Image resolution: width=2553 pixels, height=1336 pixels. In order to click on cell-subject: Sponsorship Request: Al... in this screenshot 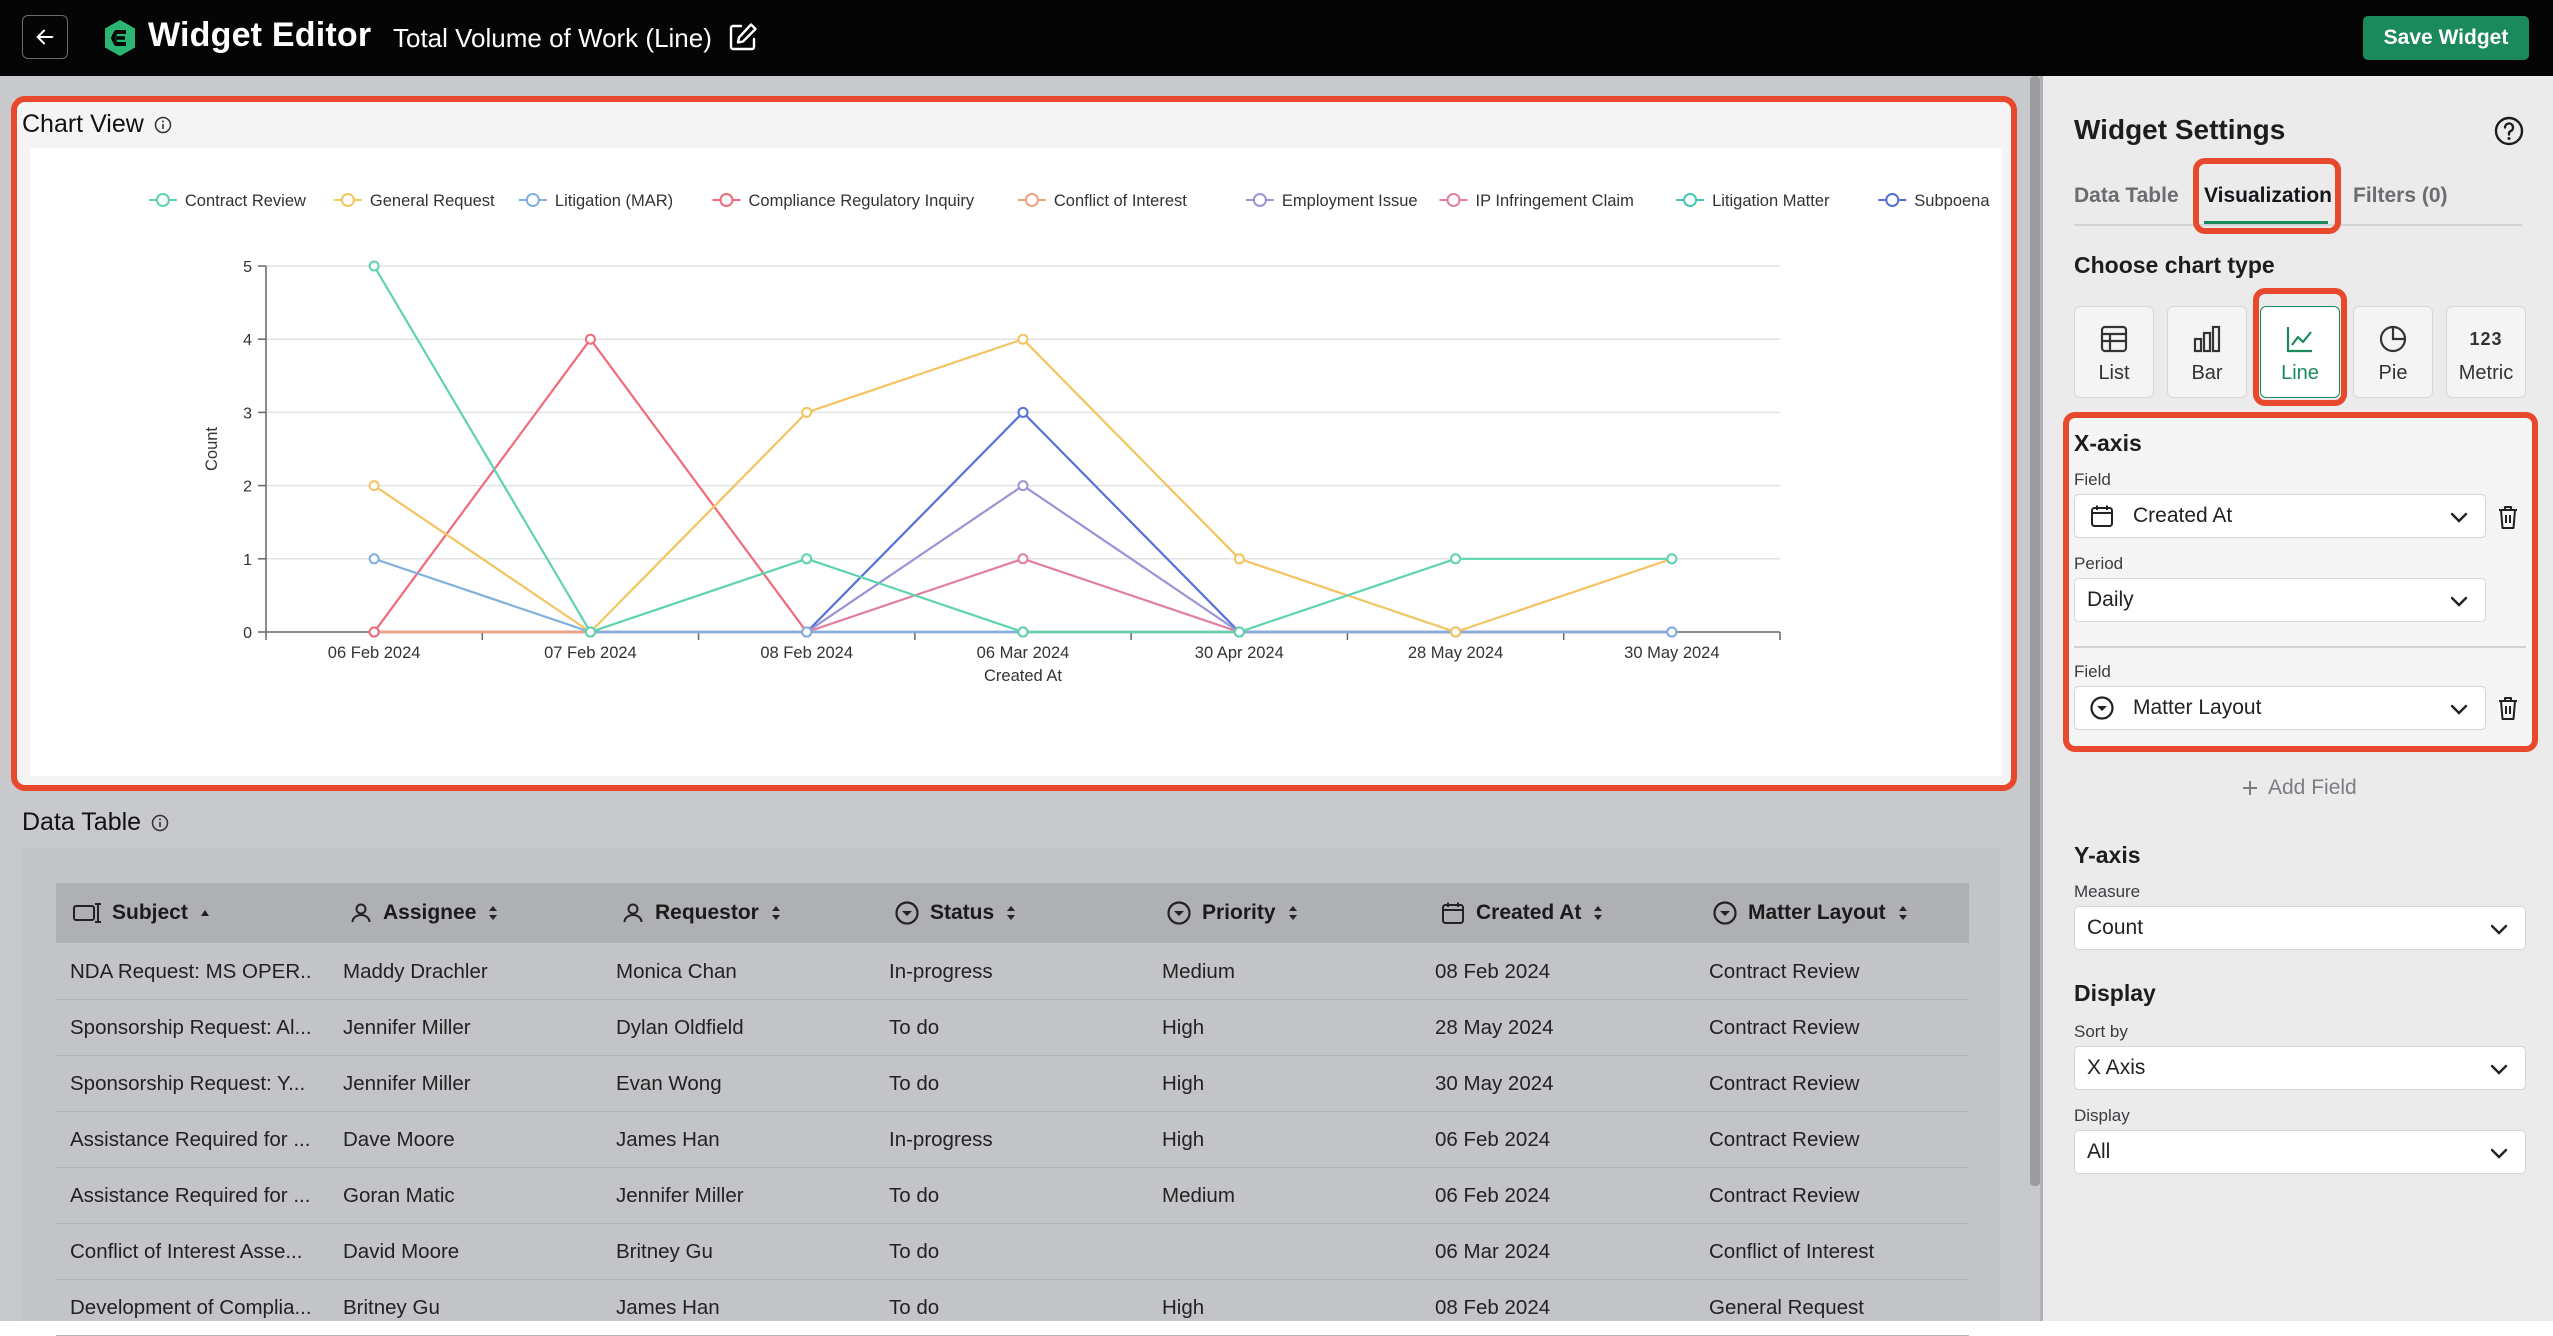, I will do `click(190, 1027)`.